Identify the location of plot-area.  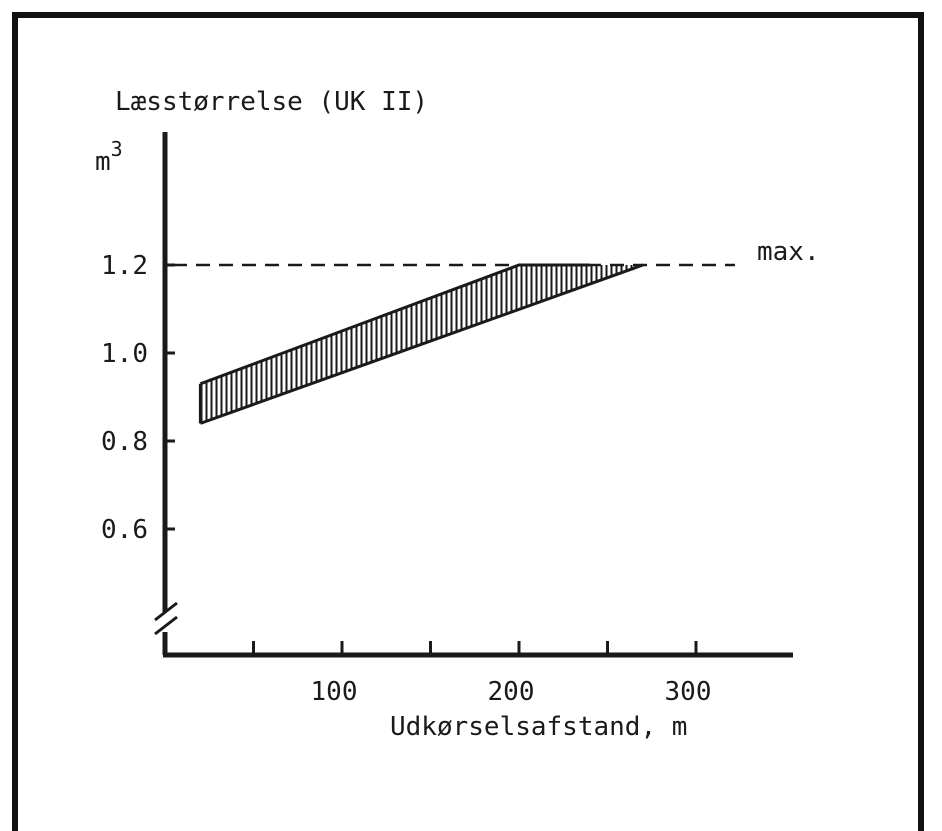
(454, 344).